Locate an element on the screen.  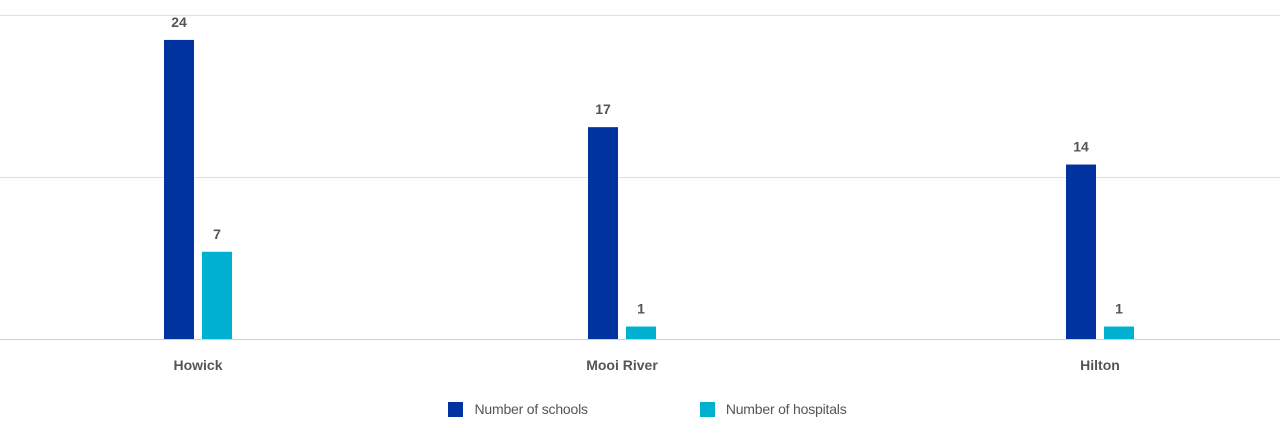
data-label-hospitals-mooi-river: 1 is located at coordinates (641, 309).